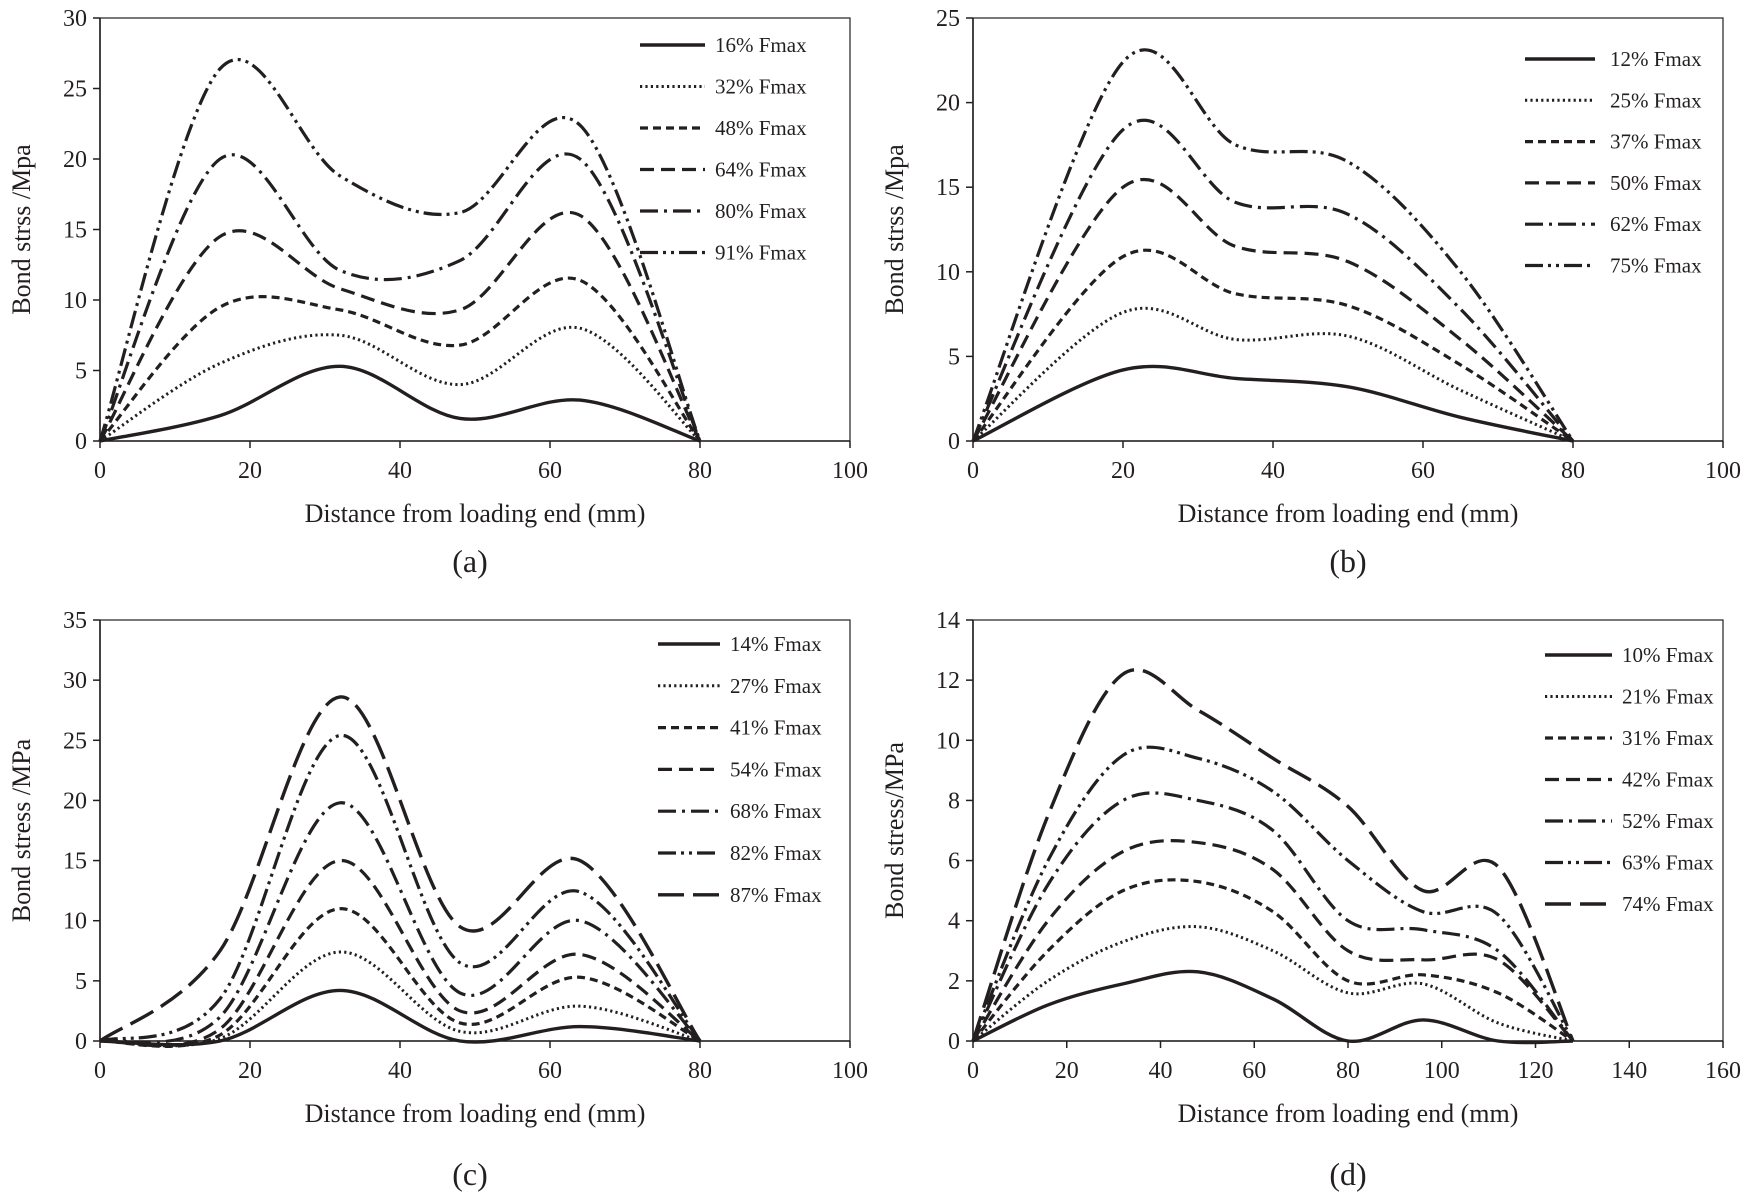  I want to click on legend-label: 25% Fmax, so click(1656, 100).